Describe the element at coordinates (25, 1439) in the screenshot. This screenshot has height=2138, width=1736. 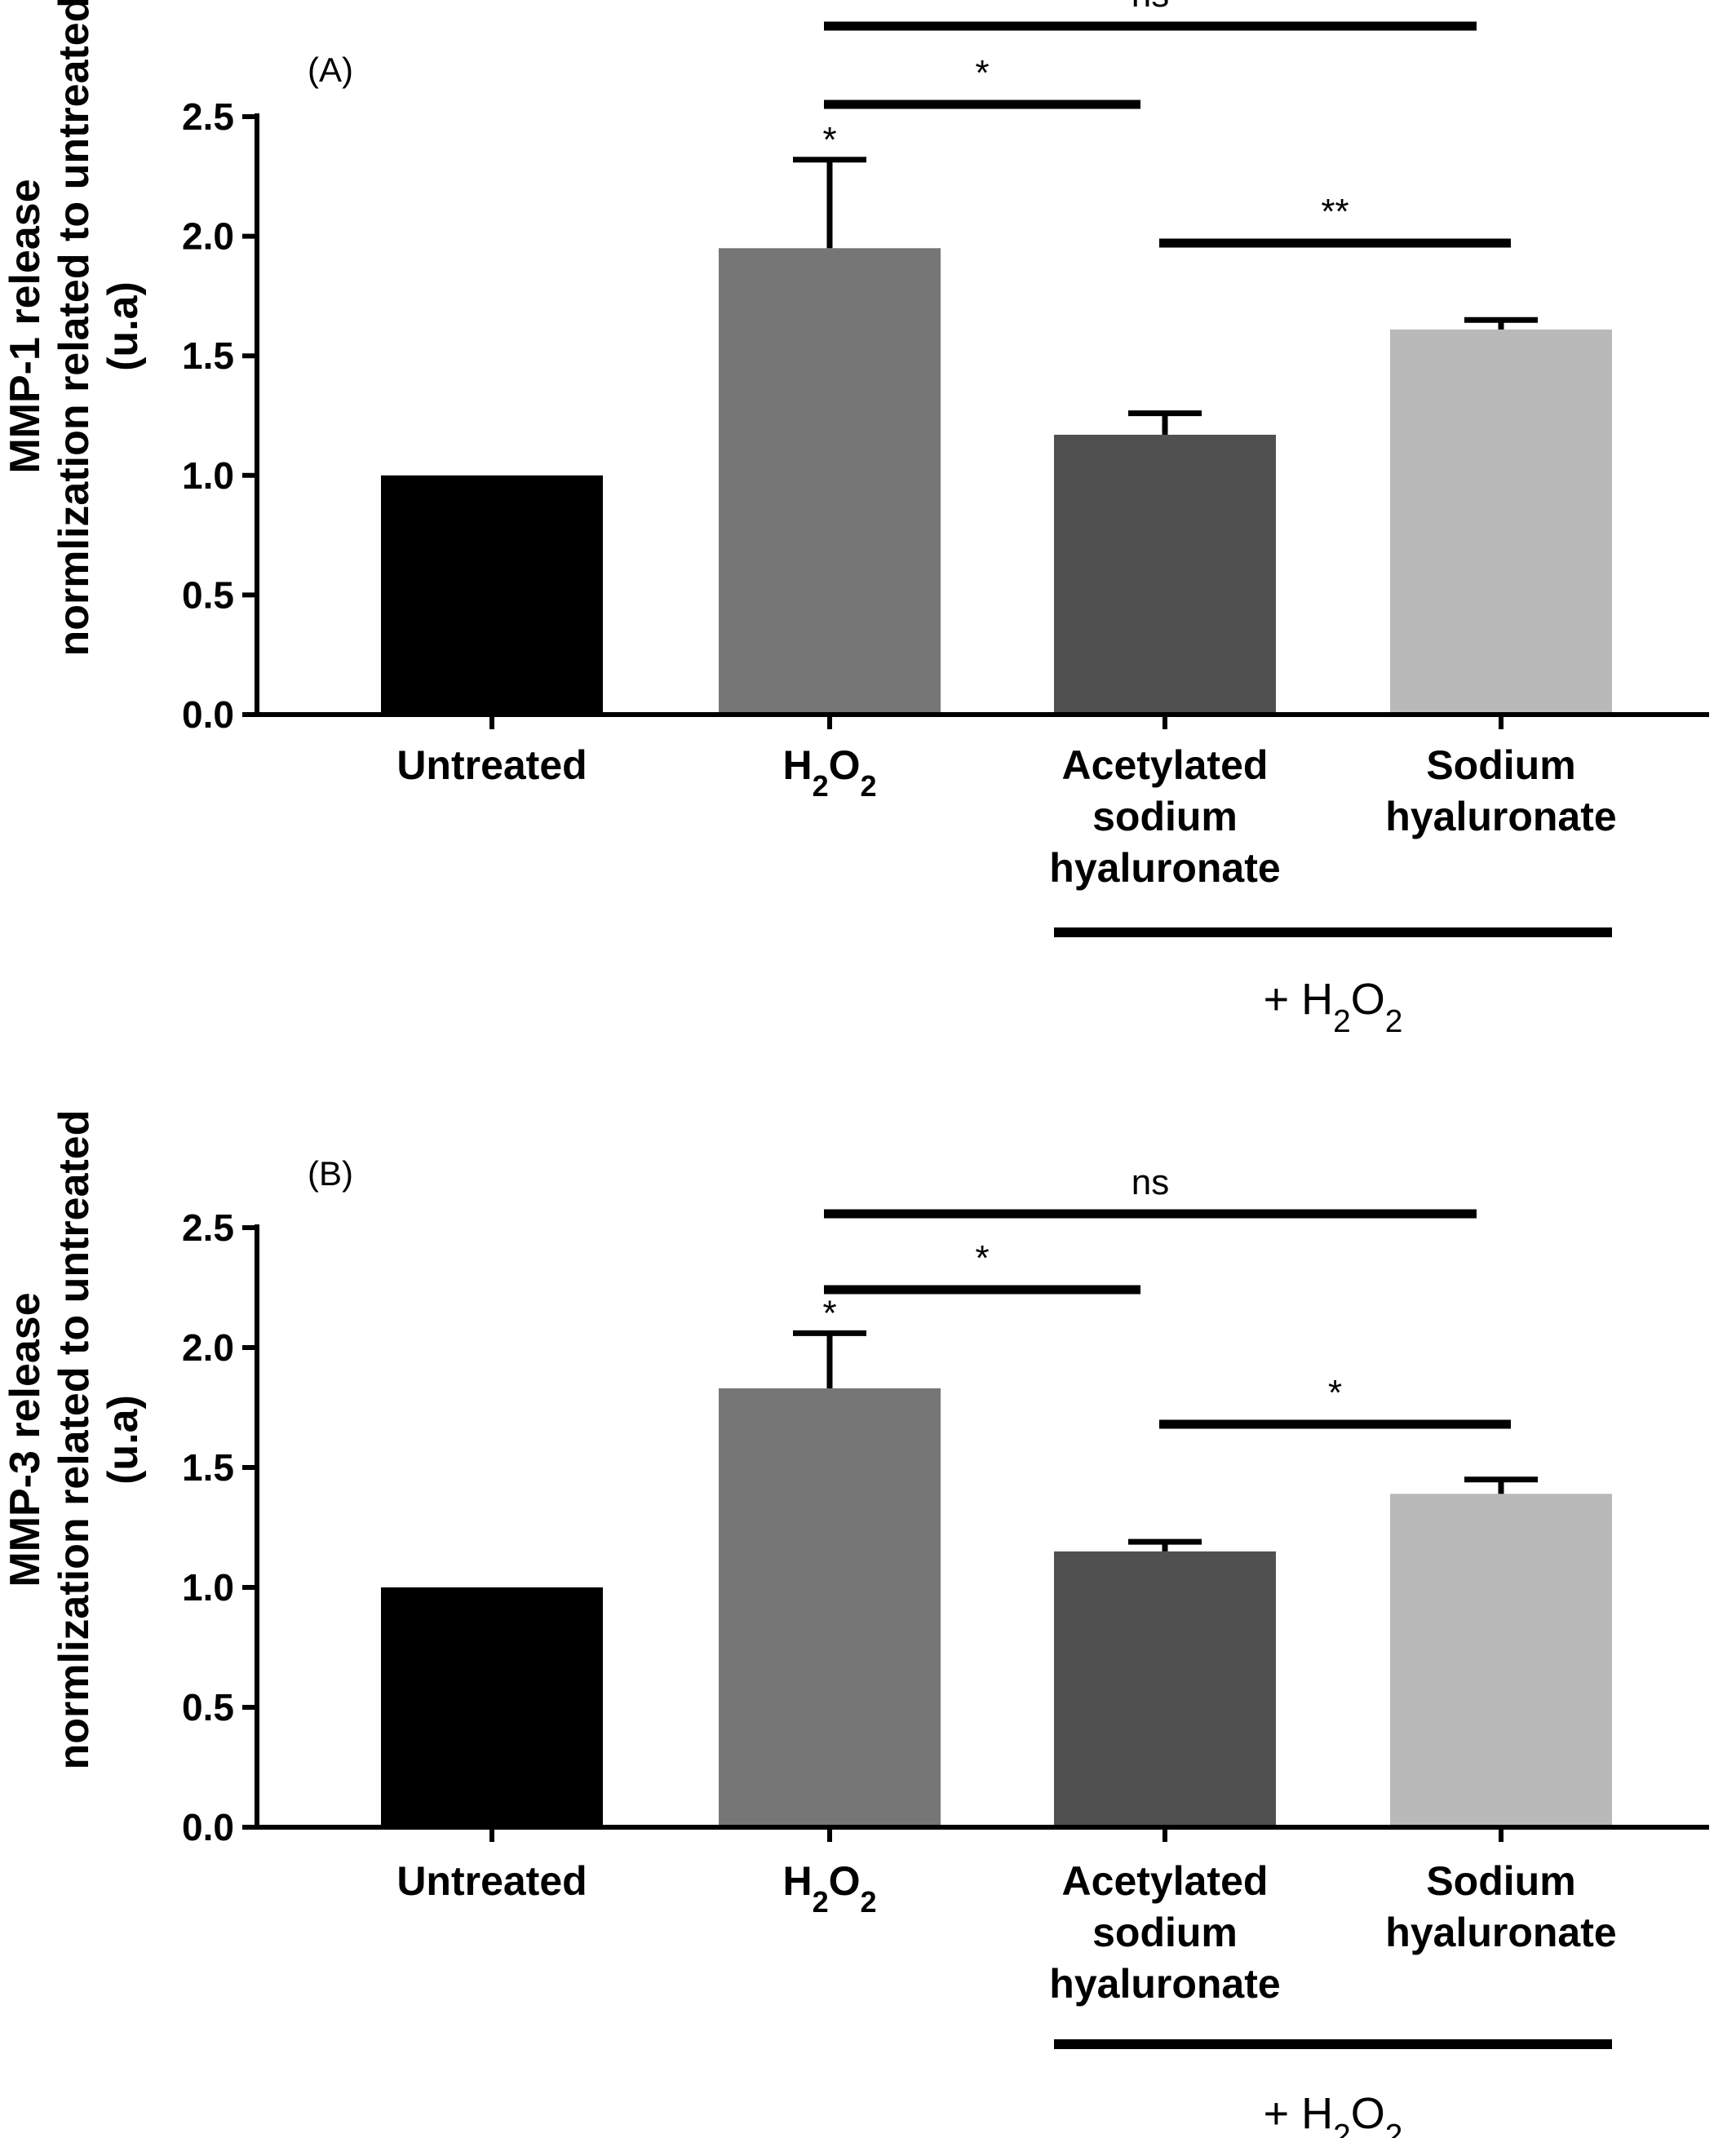
I see `y-axis-title: MMP-3 release` at that location.